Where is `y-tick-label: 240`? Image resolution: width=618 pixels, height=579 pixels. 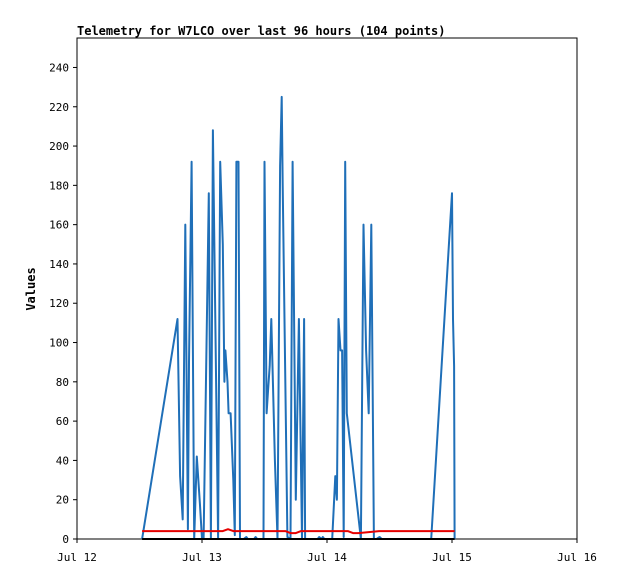
y-tick-label: 240 is located at coordinates (59, 67).